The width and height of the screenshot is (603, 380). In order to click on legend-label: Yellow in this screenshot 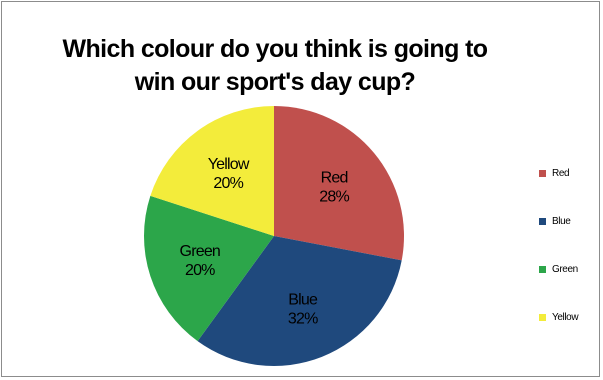, I will do `click(565, 317)`.